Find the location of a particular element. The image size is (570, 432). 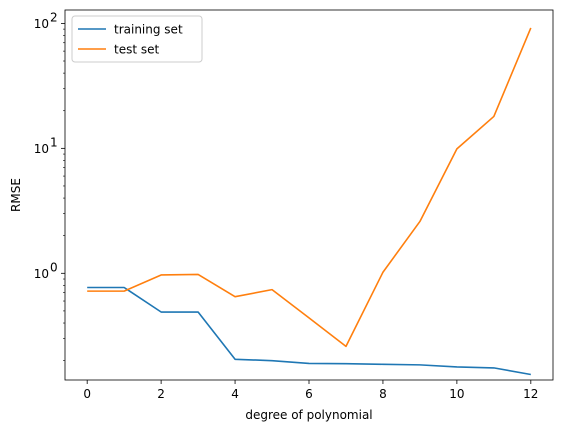

y-tick-exponent: 2 is located at coordinates (54, 17).